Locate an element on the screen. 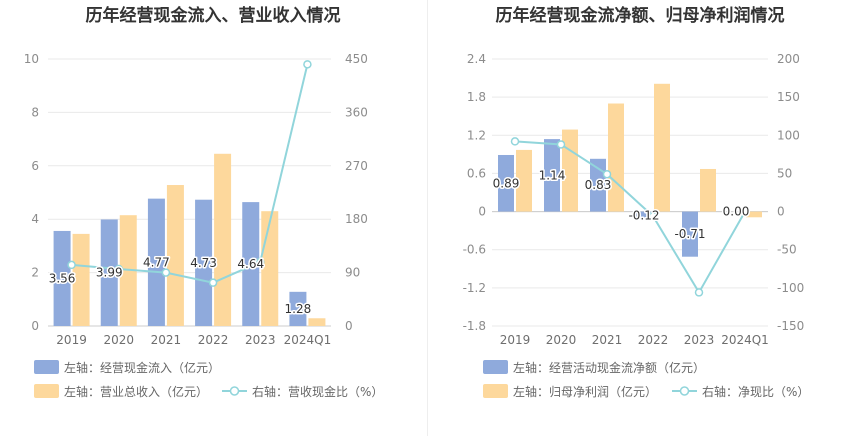 The height and width of the screenshot is (436, 850). y-right-tick-label: 180 is located at coordinates (356, 219).